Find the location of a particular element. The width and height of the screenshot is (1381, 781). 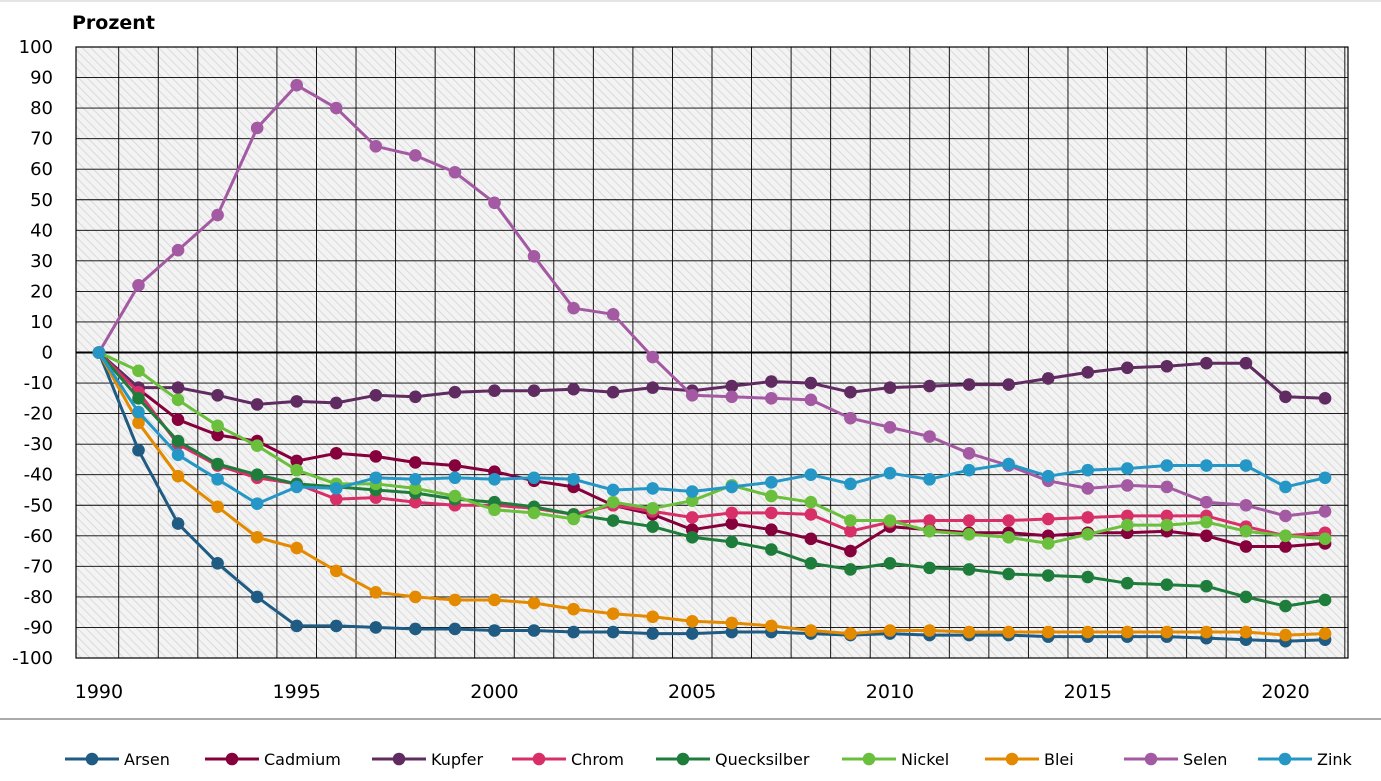

legend-item-selen: Selen is located at coordinates (1175, 759).